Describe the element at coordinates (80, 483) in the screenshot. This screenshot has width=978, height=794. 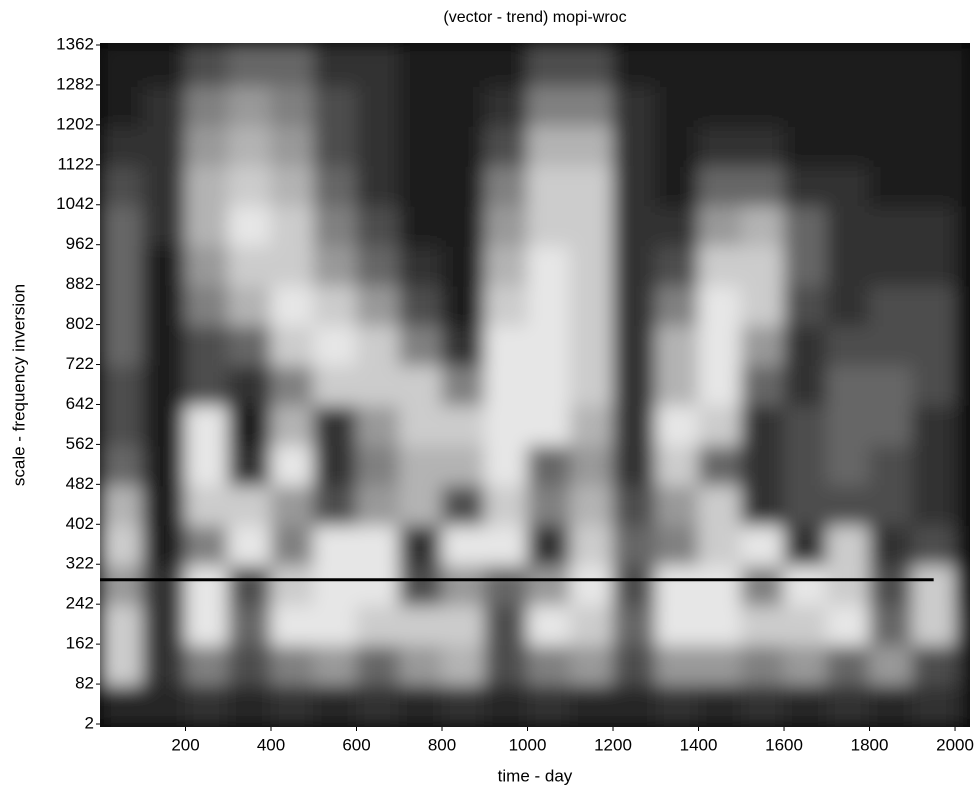
I see `y-tick-label: 482` at that location.